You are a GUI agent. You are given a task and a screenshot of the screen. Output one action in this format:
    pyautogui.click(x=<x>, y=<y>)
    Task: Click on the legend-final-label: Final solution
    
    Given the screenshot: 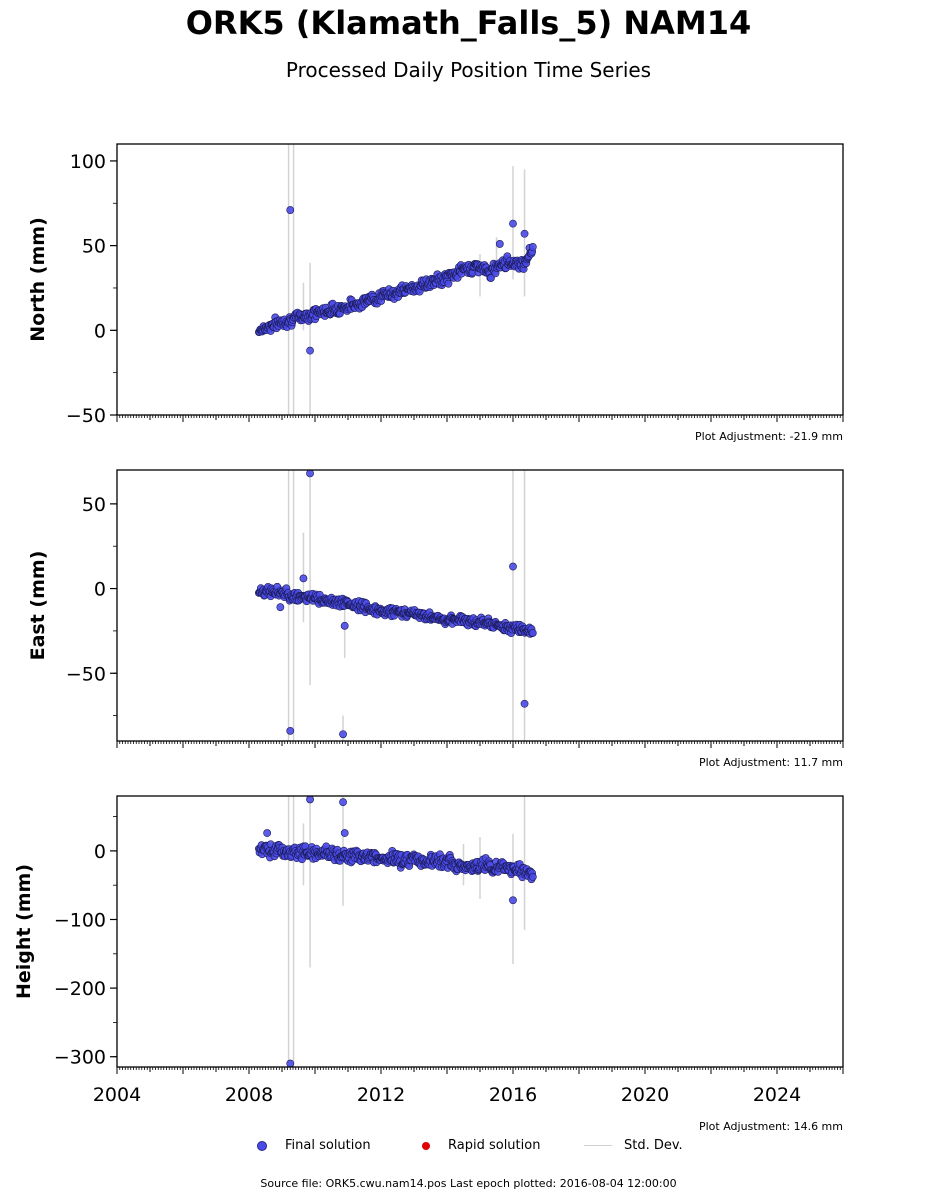 What is the action you would take?
    pyautogui.click(x=328, y=1145)
    